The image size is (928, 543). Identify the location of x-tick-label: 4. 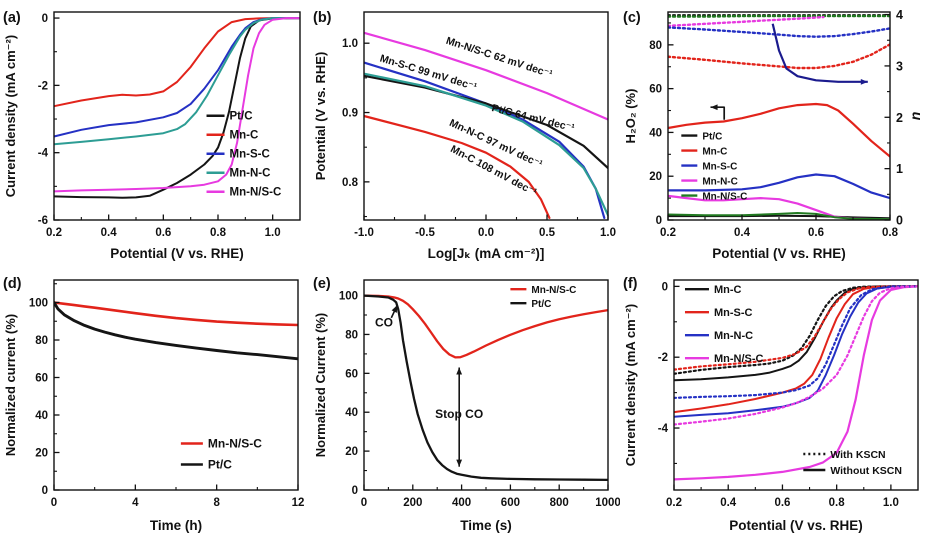
(135, 503).